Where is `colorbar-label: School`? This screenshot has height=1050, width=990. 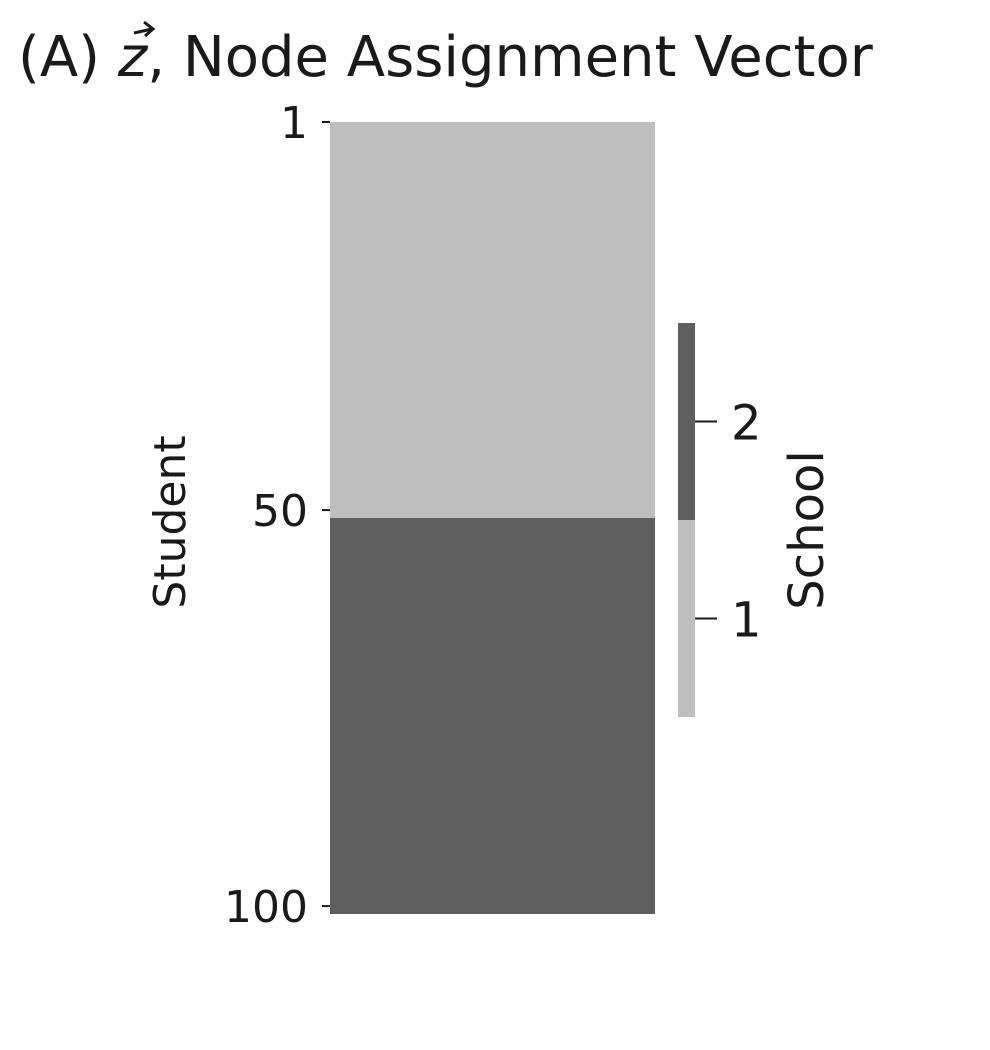
colorbar-label: School is located at coordinates (807, 529).